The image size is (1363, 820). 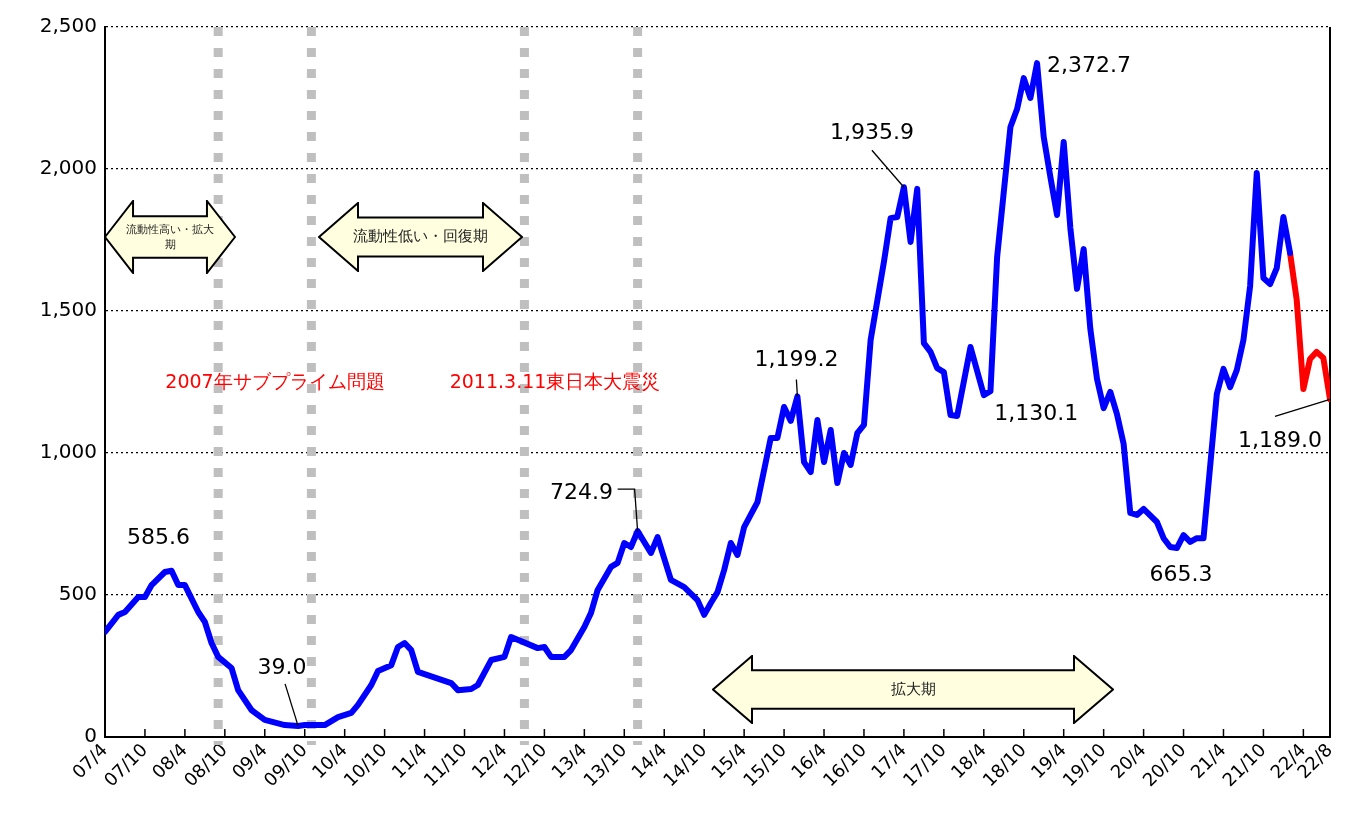 I want to click on annotation: 流動性高い・拡大期, so click(x=170, y=237).